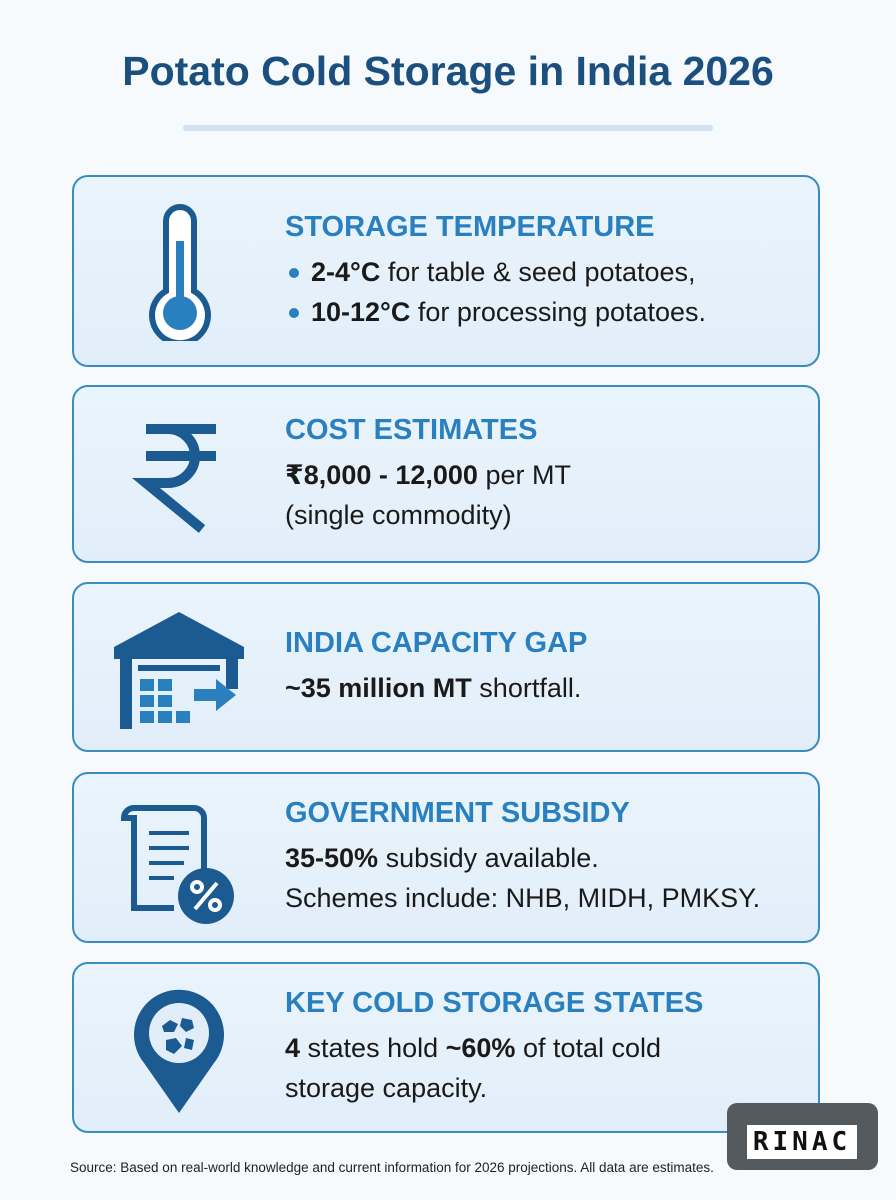 The image size is (896, 1200). I want to click on map-pin-icon, so click(179, 1051).